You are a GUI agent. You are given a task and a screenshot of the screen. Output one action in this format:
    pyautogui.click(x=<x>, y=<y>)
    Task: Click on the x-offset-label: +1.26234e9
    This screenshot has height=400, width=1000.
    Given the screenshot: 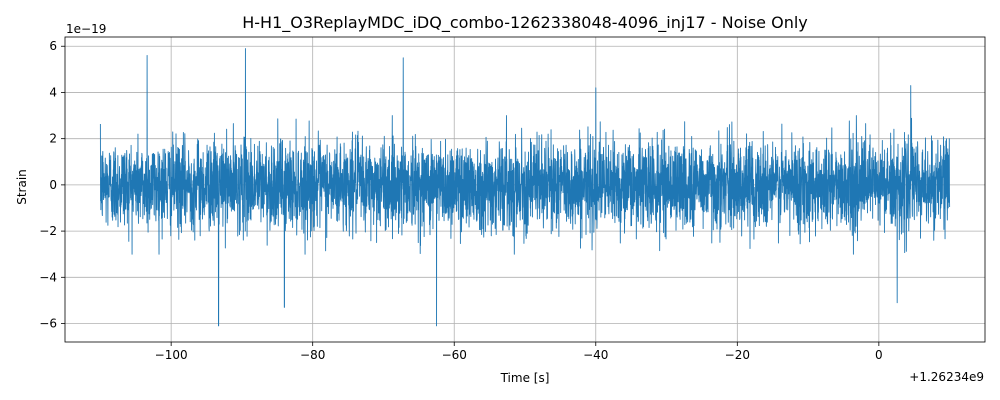 What is the action you would take?
    pyautogui.click(x=946, y=377)
    